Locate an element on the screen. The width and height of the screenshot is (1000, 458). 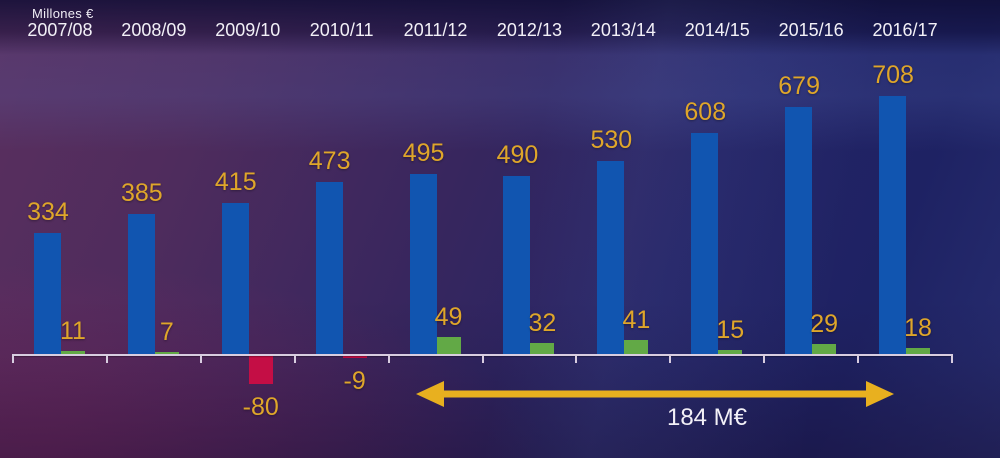
season-label: 2011/12 is located at coordinates (435, 30).